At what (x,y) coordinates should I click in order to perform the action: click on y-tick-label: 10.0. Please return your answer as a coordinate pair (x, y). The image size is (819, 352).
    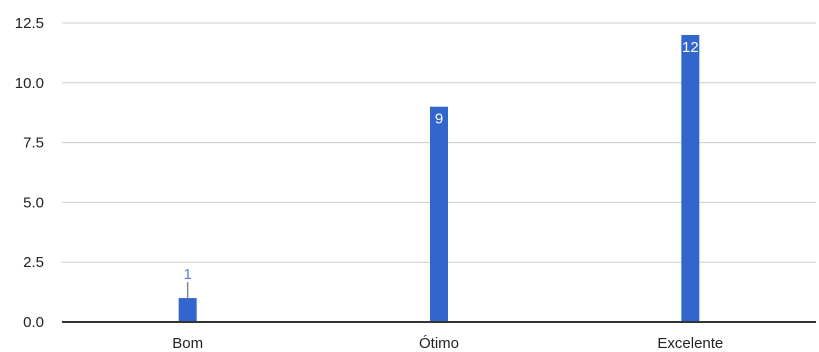
    Looking at the image, I should click on (29, 83).